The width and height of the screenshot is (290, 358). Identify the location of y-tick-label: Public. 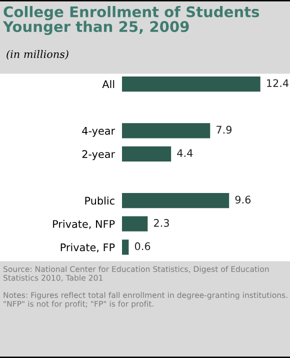
(99, 200).